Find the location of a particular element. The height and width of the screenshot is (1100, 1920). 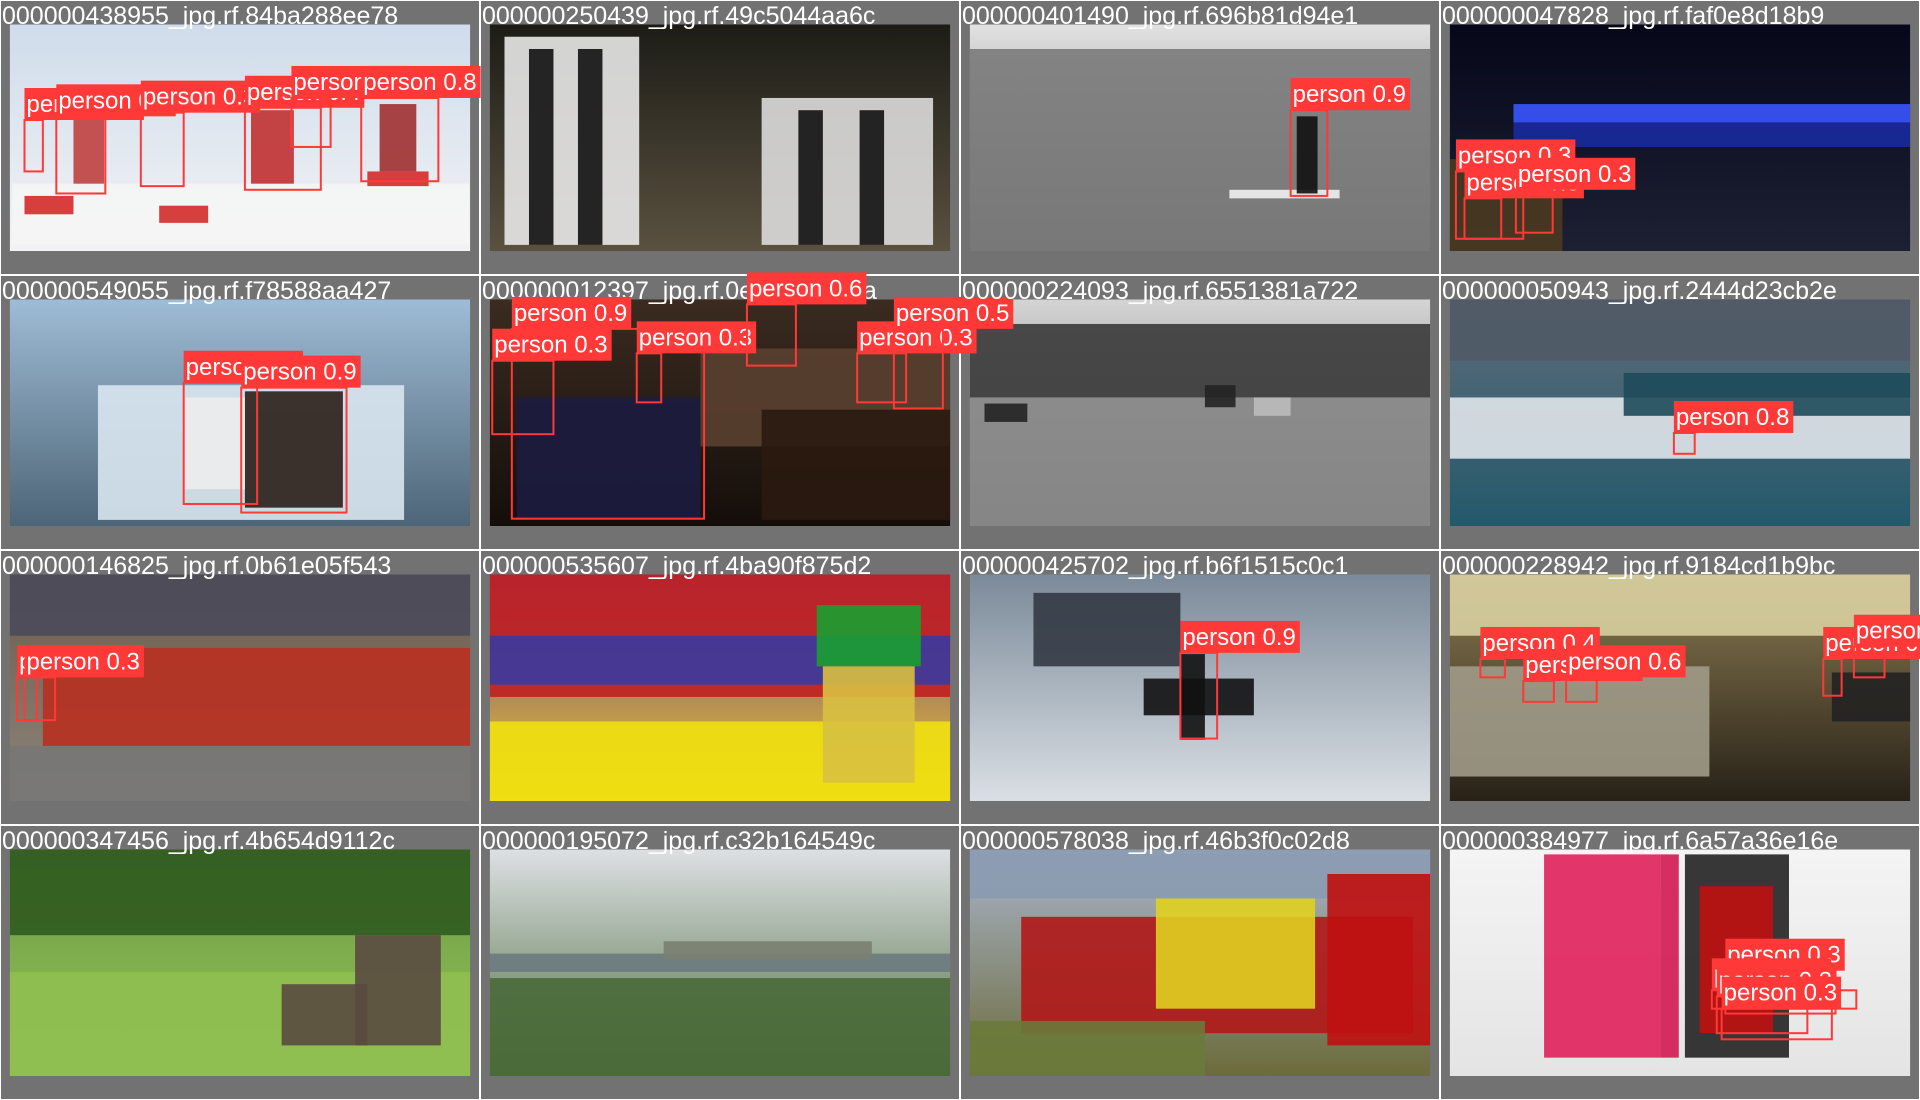

filename: 000000224093_jpg.rf.6551381a722 is located at coordinates (1160, 291).